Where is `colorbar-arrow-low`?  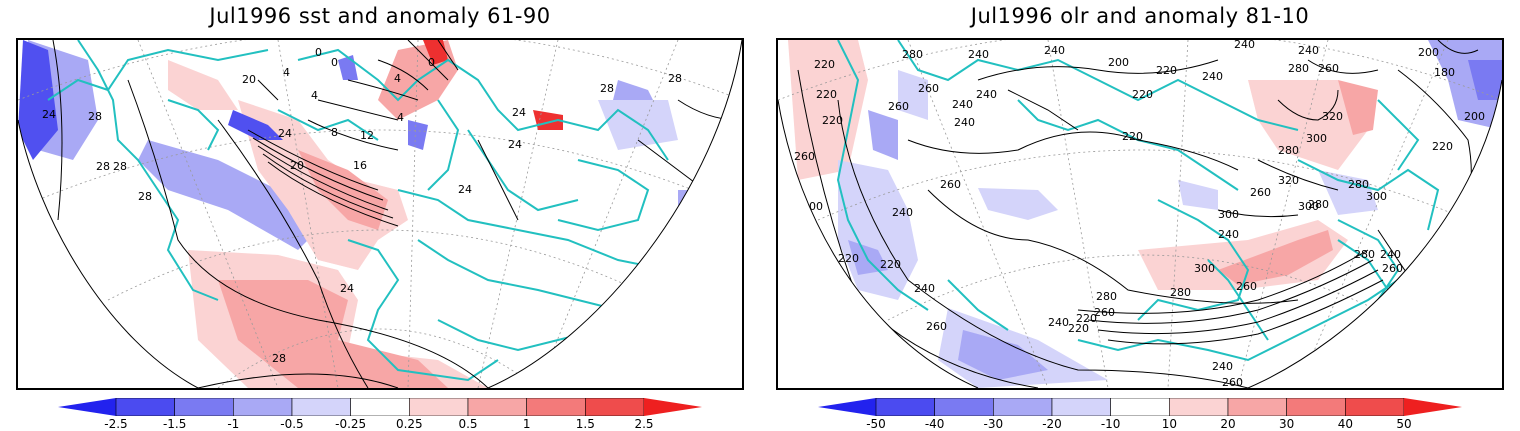
colorbar-arrow-low is located at coordinates (847, 407).